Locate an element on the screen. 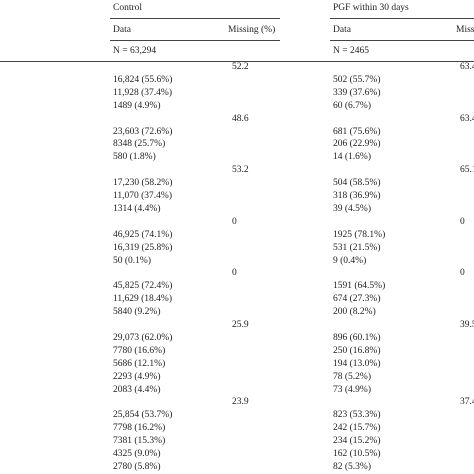 The width and height of the screenshot is (474, 474). missing-value: 65.1 is located at coordinates (467, 170).